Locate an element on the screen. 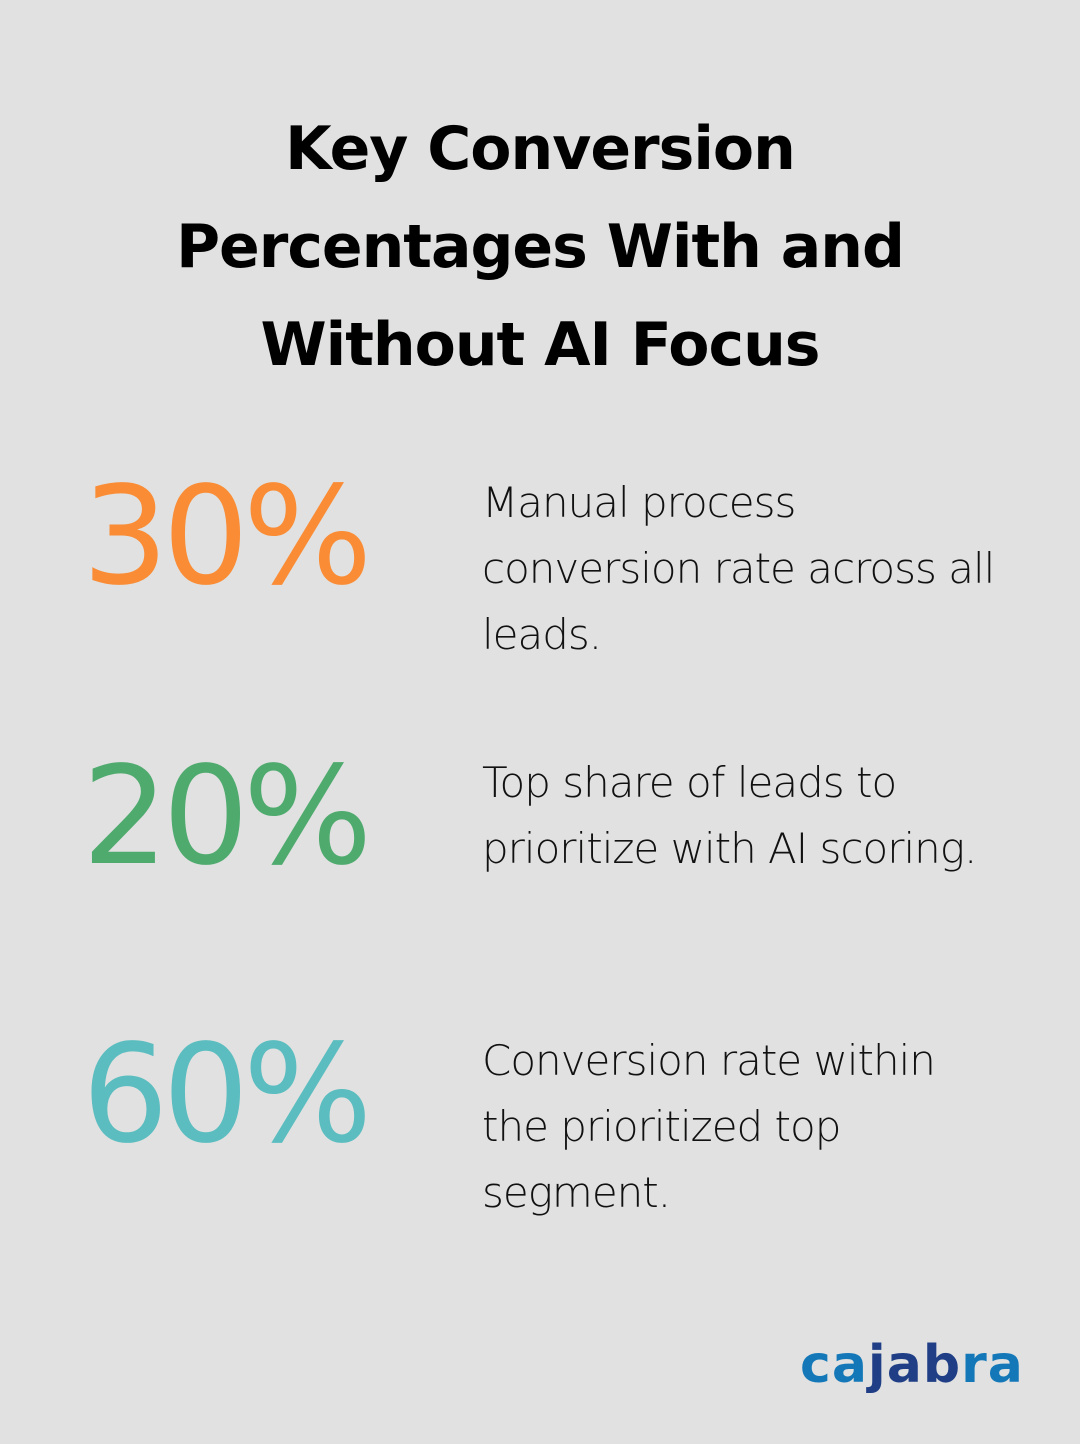 The width and height of the screenshot is (1080, 1444). logo-part-1: ca is located at coordinates (834, 1365).